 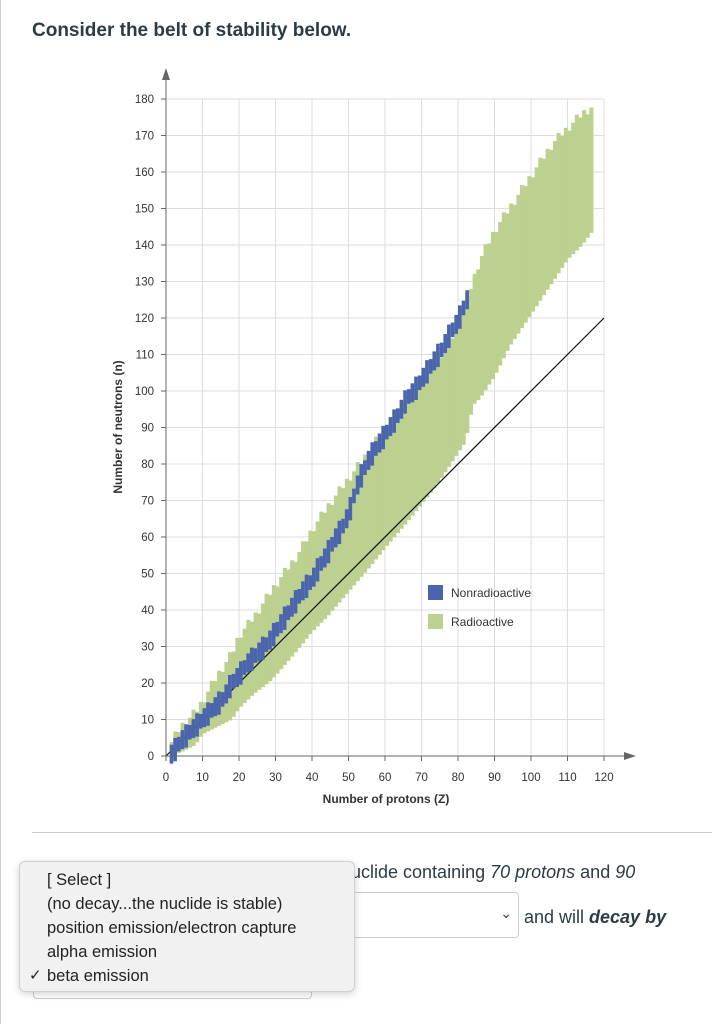 I want to click on y-tick-label: 140, so click(x=144, y=246).